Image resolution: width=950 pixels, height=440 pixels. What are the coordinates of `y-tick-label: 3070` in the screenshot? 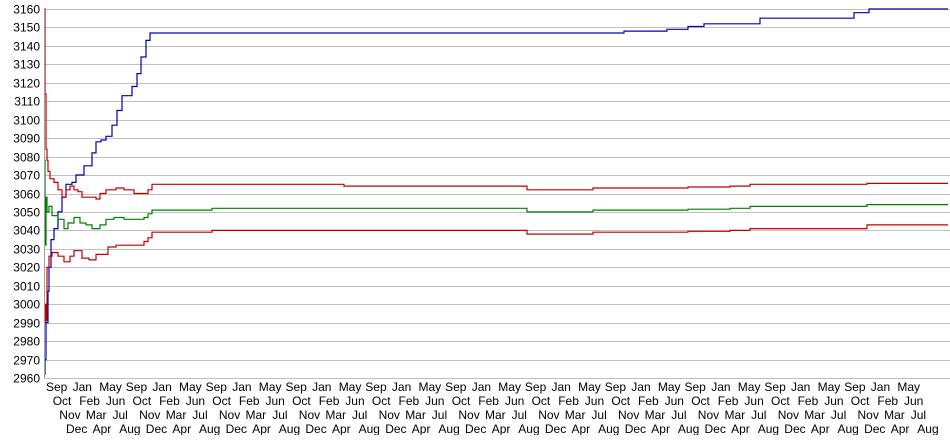 It's located at (26, 176).